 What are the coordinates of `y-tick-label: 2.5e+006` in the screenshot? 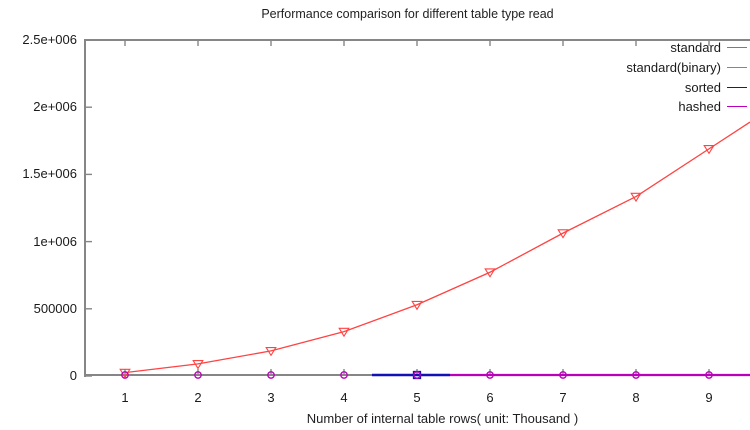 It's located at (49, 39).